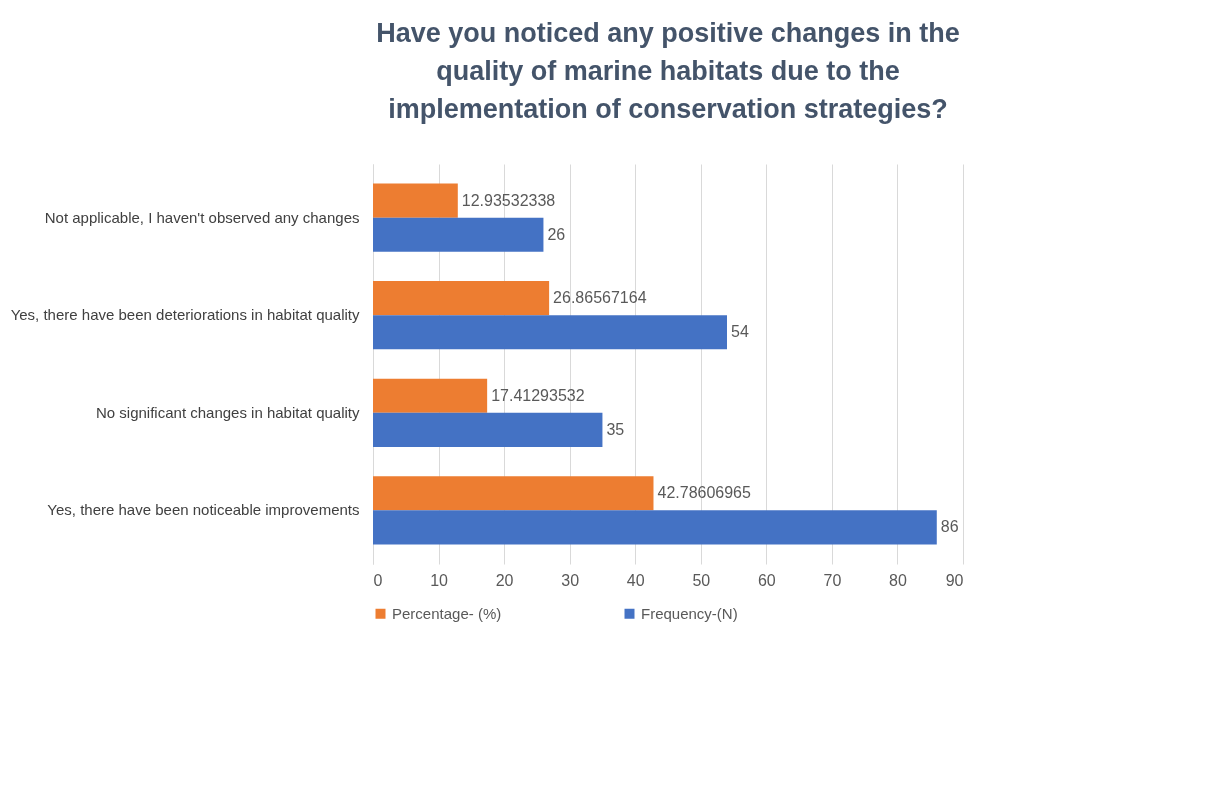  Describe the element at coordinates (701, 580) in the screenshot. I see `x-tick-label: 50` at that location.